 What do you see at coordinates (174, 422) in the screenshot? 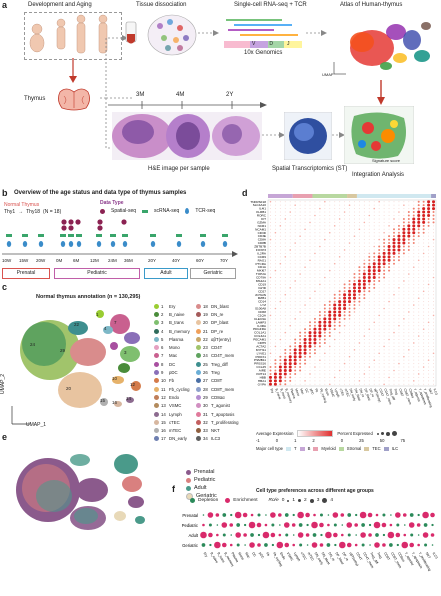
I see `legend-name: cTEC` at bounding box center [174, 422].